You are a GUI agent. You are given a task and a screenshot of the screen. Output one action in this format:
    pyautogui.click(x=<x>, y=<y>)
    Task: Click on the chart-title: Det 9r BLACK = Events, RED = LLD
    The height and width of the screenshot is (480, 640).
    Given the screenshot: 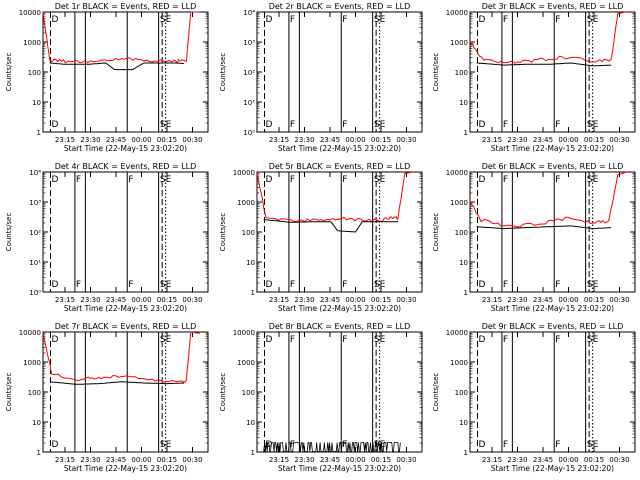 What is the action you would take?
    pyautogui.click(x=553, y=326)
    